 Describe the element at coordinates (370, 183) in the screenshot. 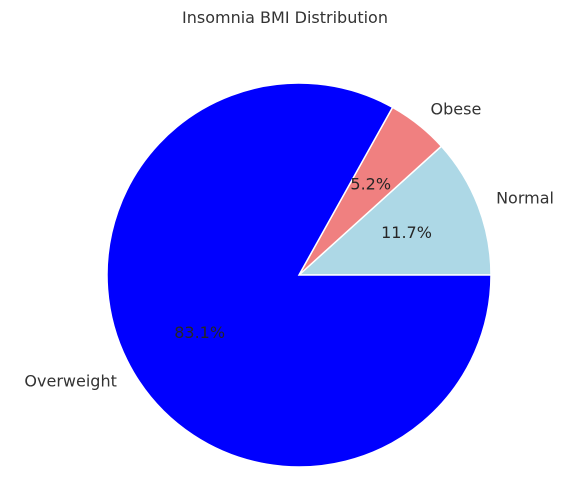

I see `slice-pct-obese: 5.2%` at that location.